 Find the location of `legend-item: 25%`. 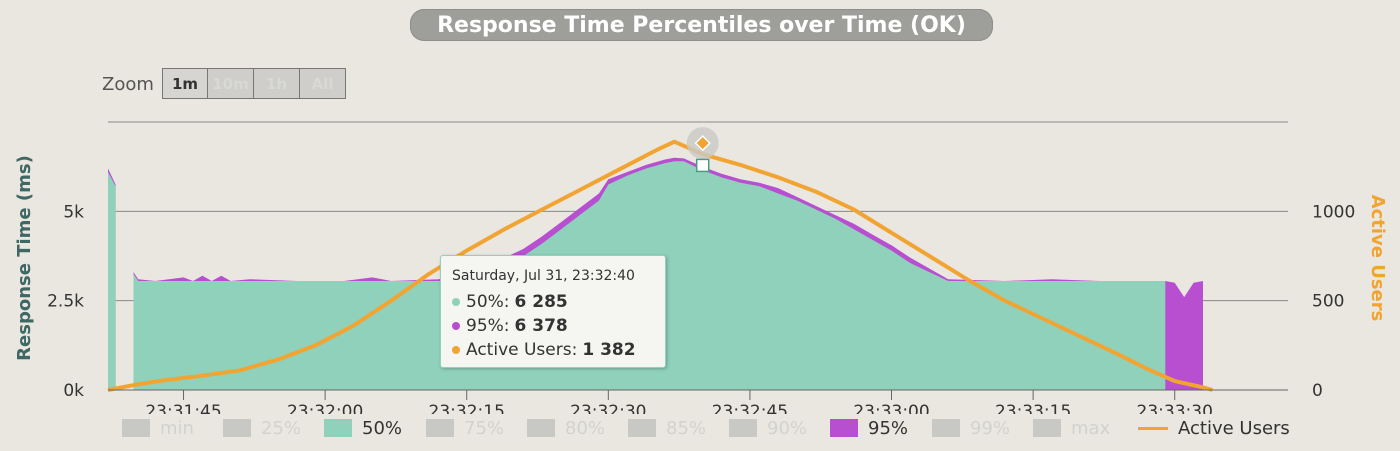

legend-item: 25% is located at coordinates (262, 428).